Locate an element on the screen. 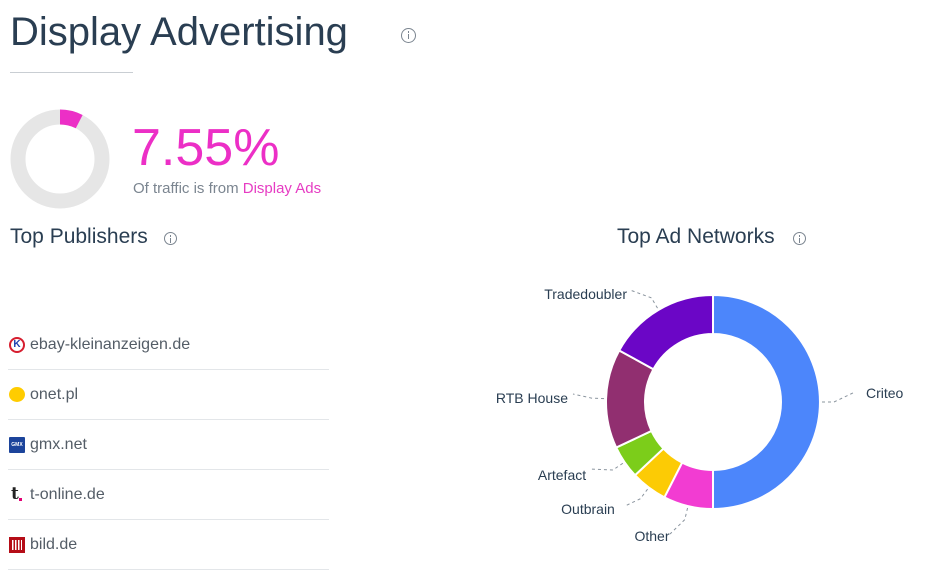 This screenshot has width=937, height=579. slice-label-other: Other is located at coordinates (651, 536).